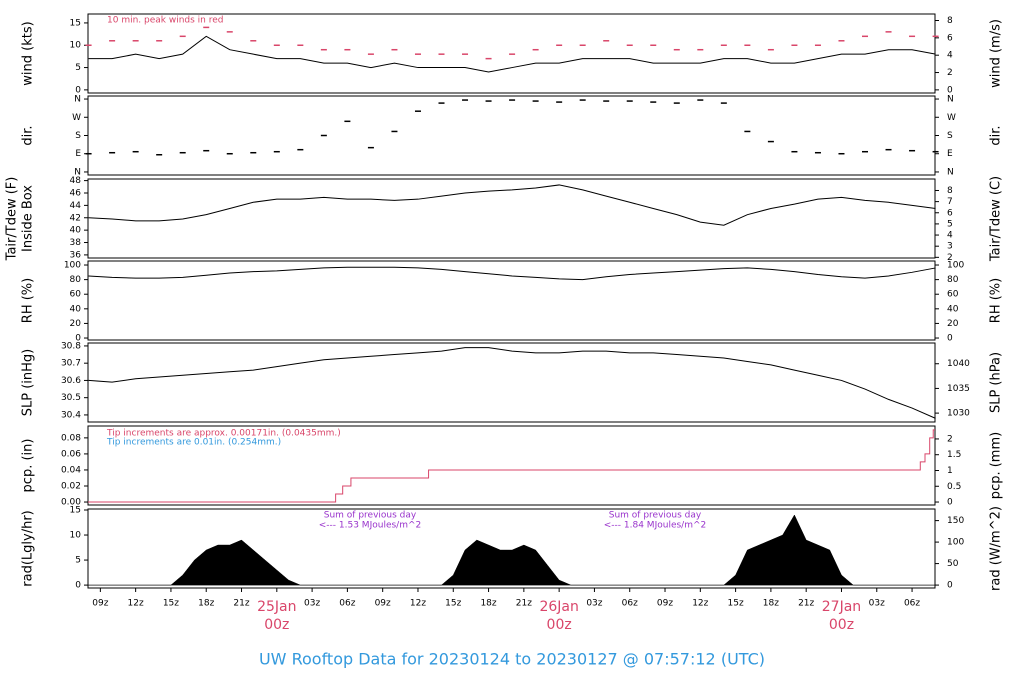 The image size is (1024, 700). I want to click on y-tick-label: 100, so click(72, 266).